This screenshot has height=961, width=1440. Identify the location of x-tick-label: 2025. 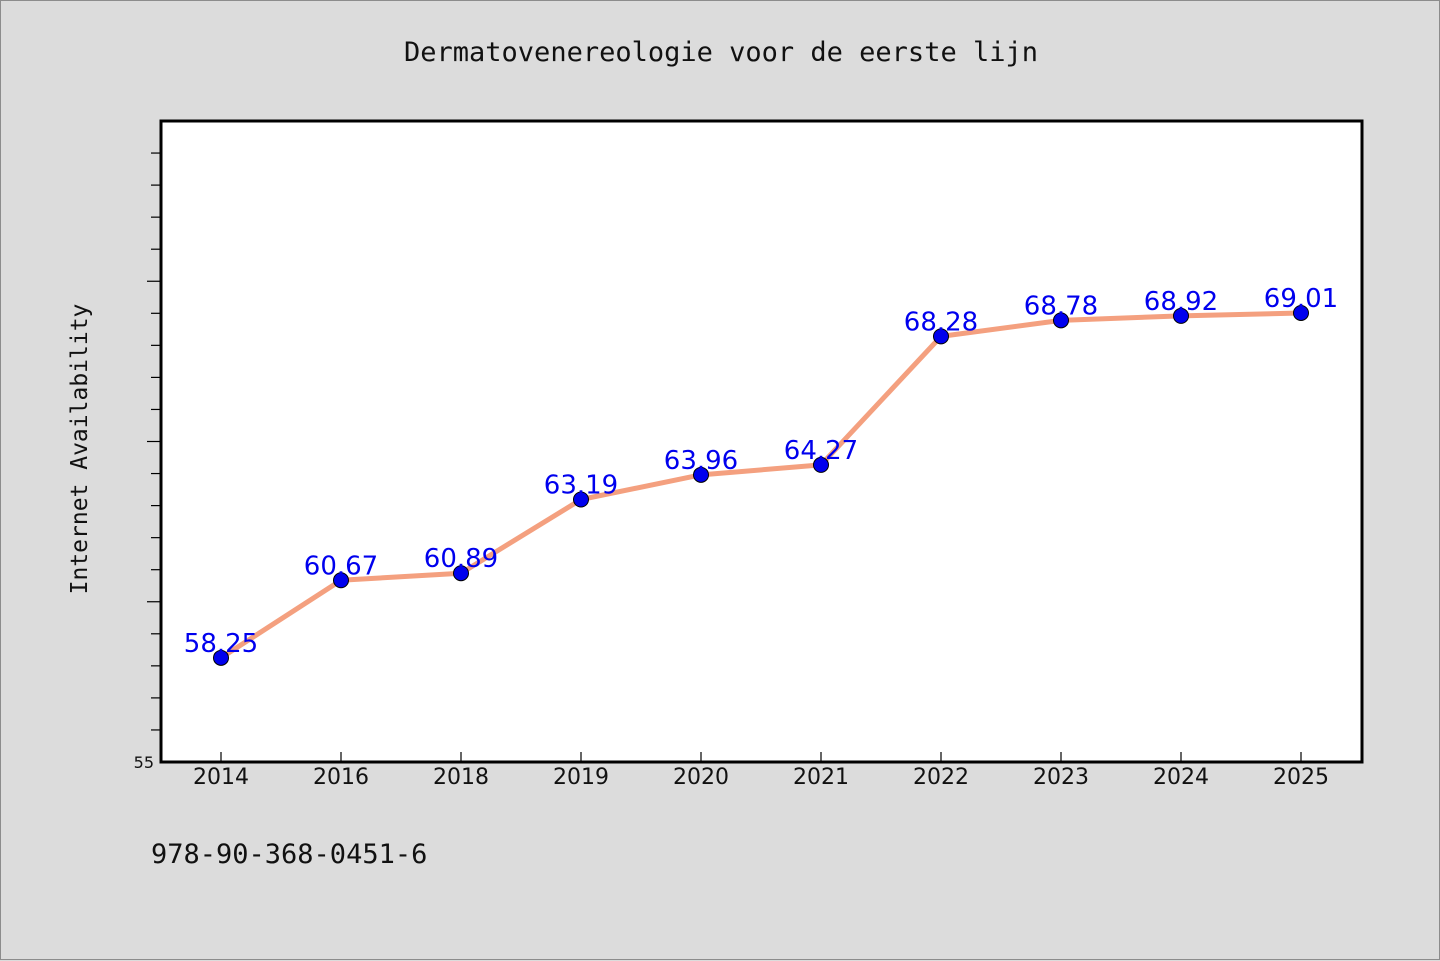
(1301, 777).